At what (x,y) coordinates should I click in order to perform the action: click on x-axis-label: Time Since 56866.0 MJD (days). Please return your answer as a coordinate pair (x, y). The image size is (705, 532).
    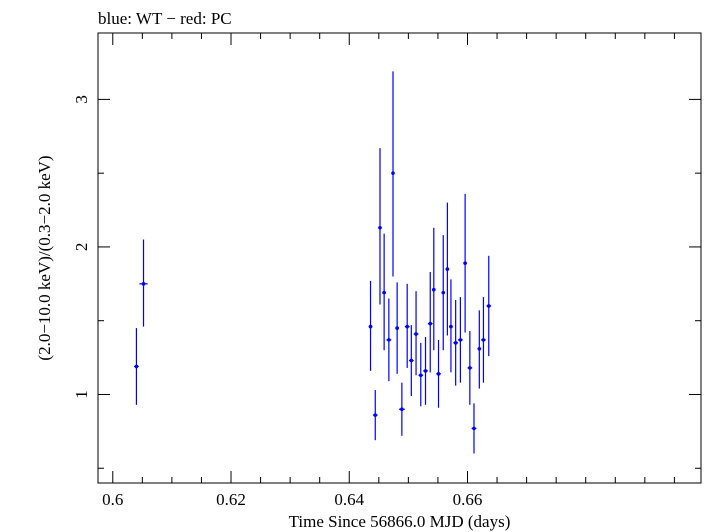
    Looking at the image, I should click on (400, 521).